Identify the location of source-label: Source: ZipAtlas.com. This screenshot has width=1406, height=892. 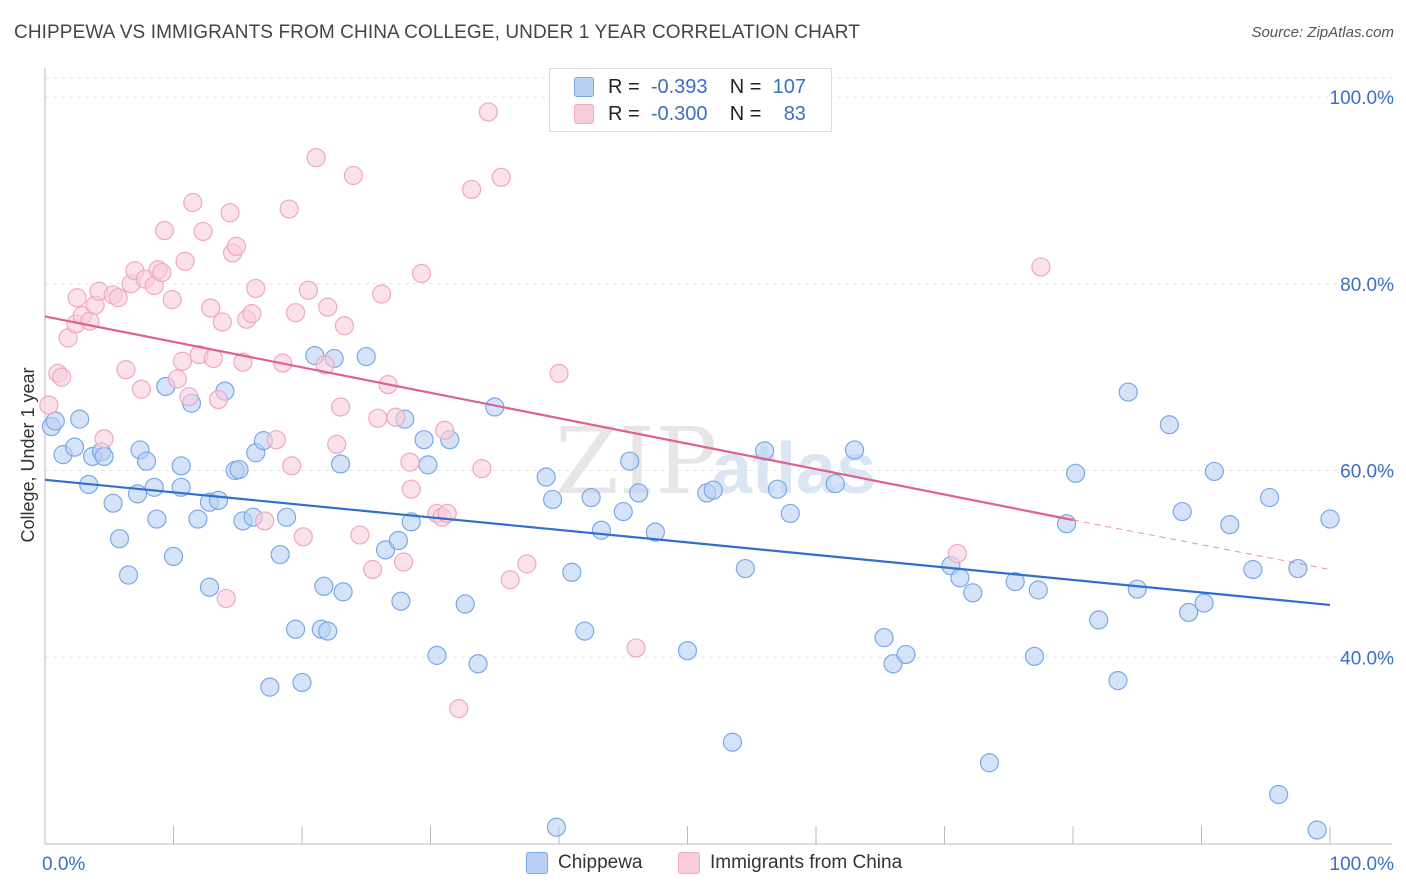
(1322, 32).